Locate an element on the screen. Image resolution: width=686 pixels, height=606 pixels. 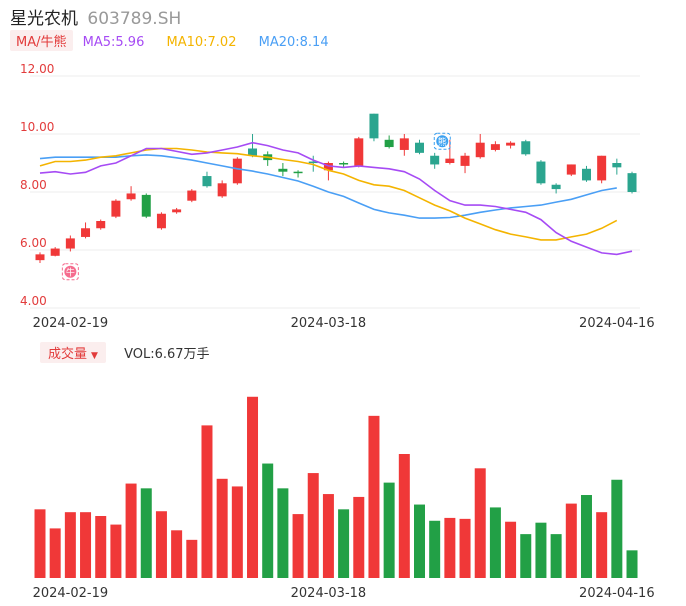
ma10-line is located at coordinates (328, 194).